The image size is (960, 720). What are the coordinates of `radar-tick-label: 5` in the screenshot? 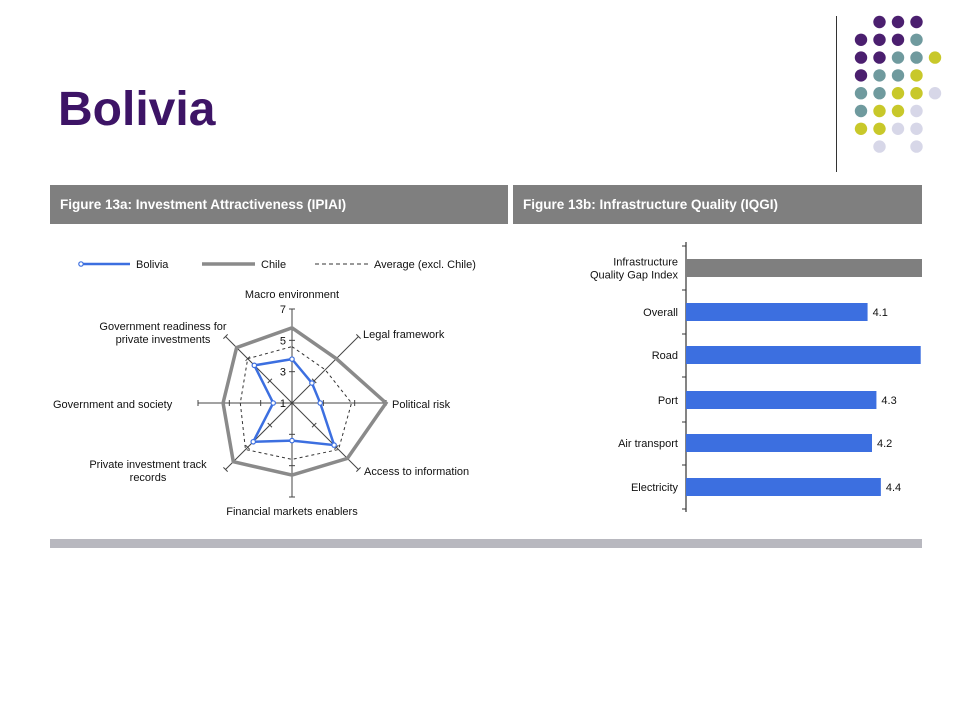 It's located at (283, 341).